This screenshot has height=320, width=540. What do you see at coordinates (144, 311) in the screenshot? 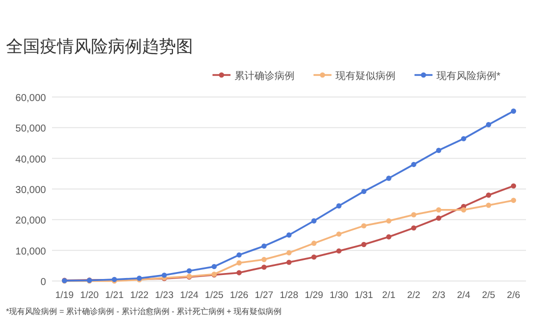
I see `text: *现有风险病例 = 累计确诊病例 - 累计治愈病例 - 累计死亡病例 + 现有疑似病例` at bounding box center [144, 311].